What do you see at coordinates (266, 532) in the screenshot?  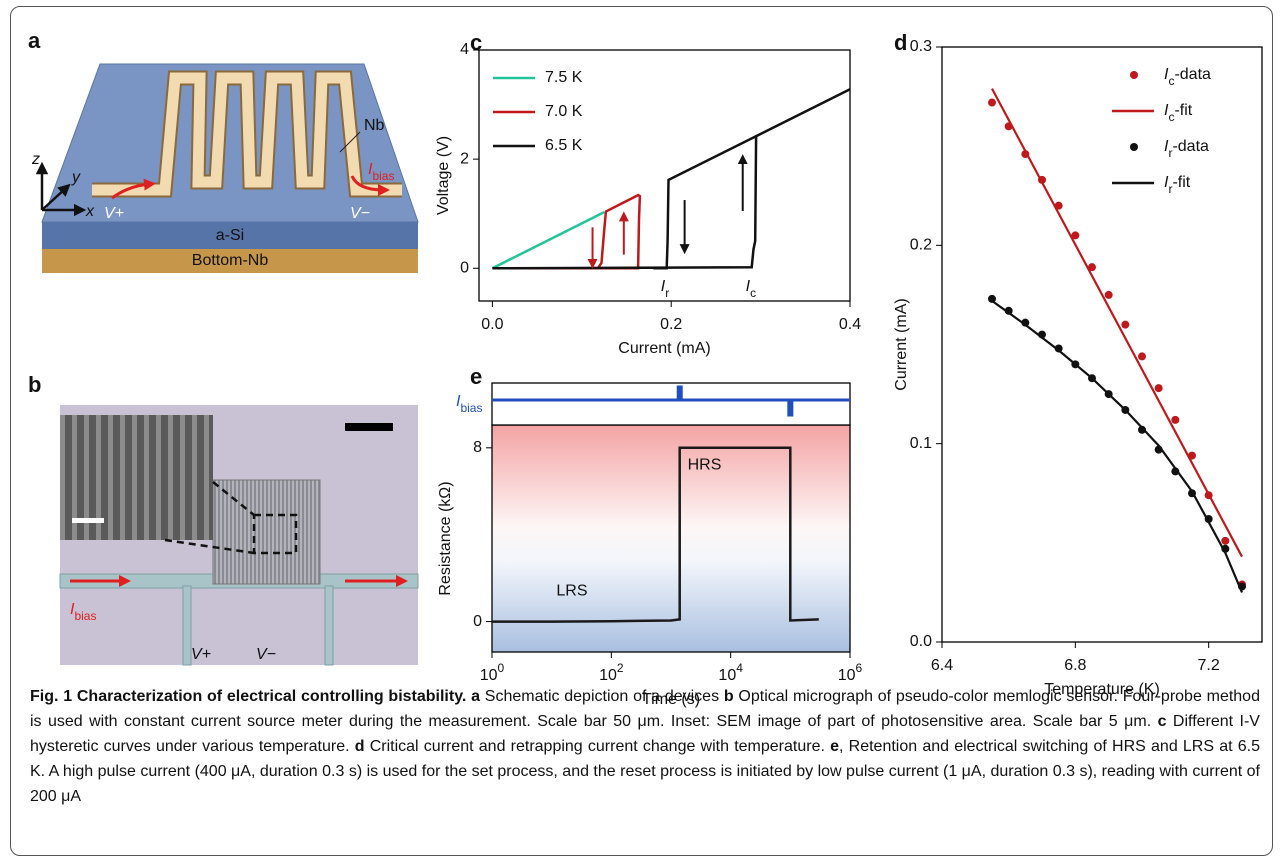 I see `sensor-area` at bounding box center [266, 532].